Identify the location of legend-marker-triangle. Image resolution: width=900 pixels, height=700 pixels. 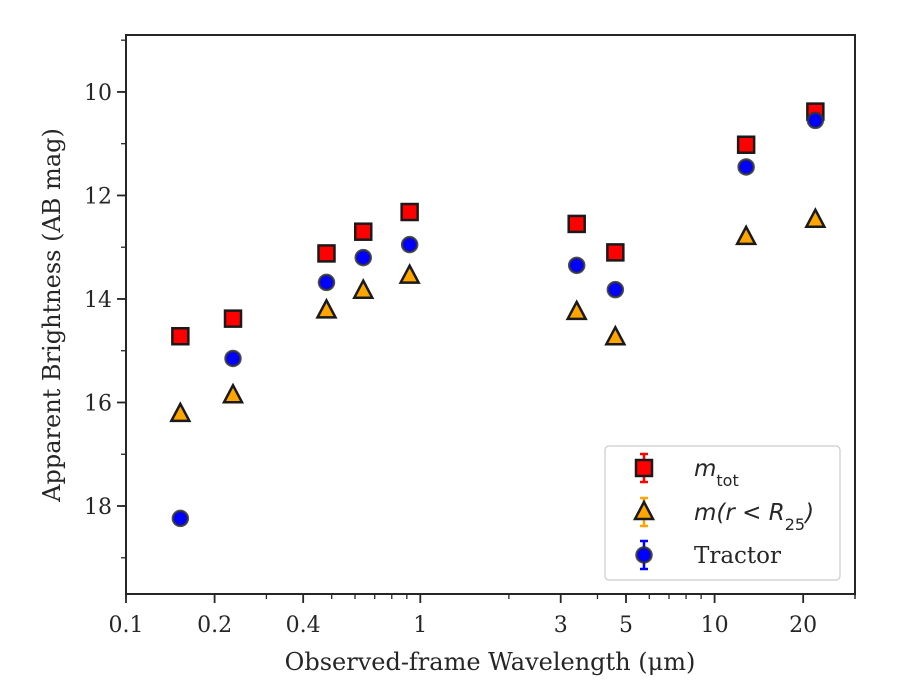
(644, 510).